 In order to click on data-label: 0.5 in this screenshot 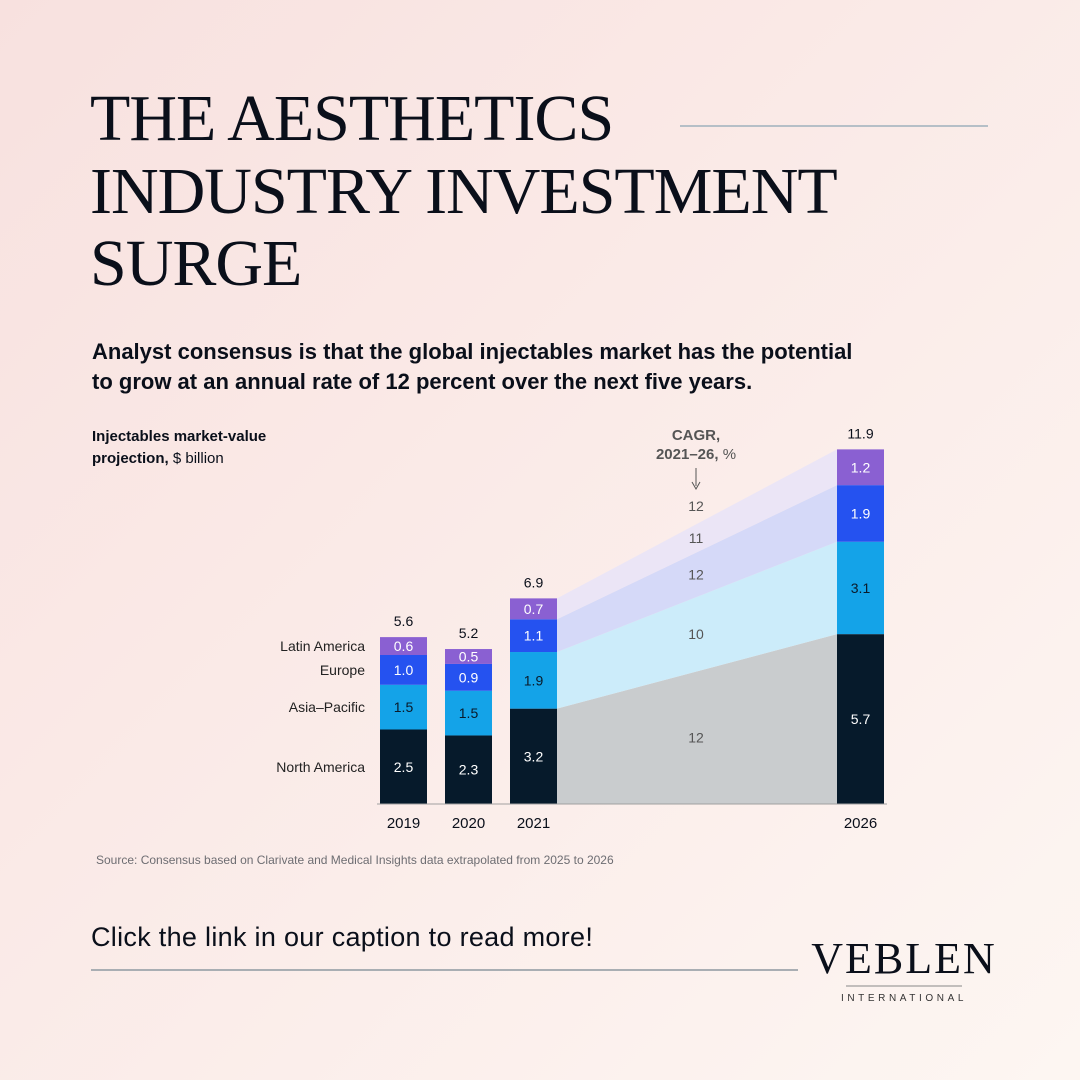, I will do `click(469, 656)`.